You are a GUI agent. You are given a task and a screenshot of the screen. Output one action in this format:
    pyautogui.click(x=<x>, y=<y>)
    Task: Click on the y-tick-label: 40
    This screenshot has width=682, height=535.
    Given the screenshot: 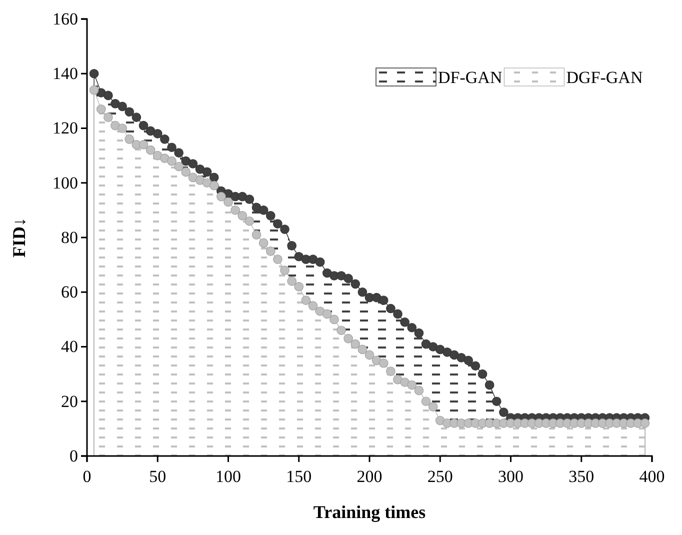 What is the action you would take?
    pyautogui.click(x=69, y=346)
    